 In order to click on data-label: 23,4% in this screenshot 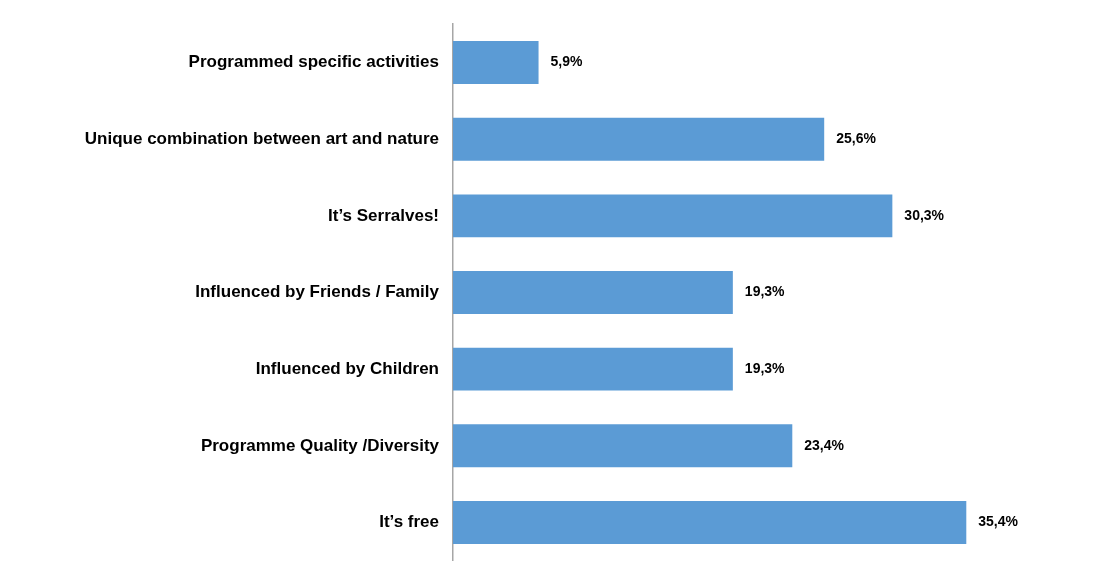, I will do `click(824, 444)`.